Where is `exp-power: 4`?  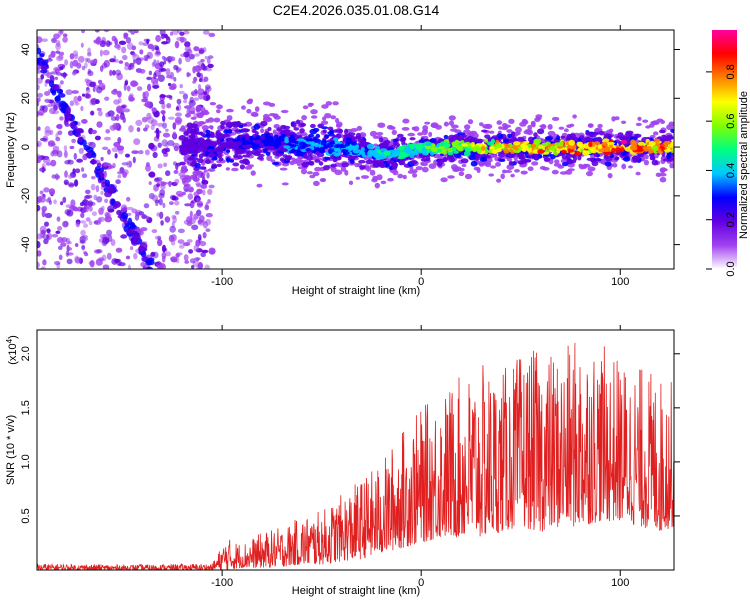
exp-power: 4 is located at coordinates (9, 340).